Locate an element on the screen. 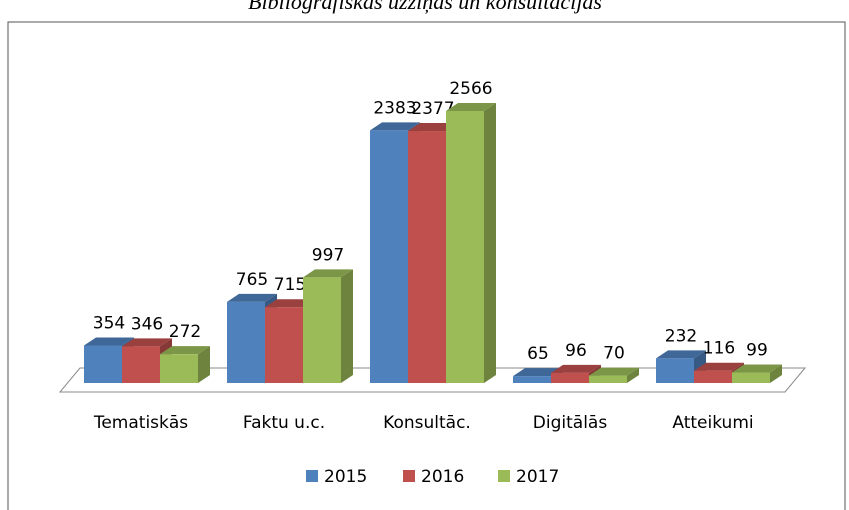 The image size is (849, 510). data-label: 346 is located at coordinates (147, 324).